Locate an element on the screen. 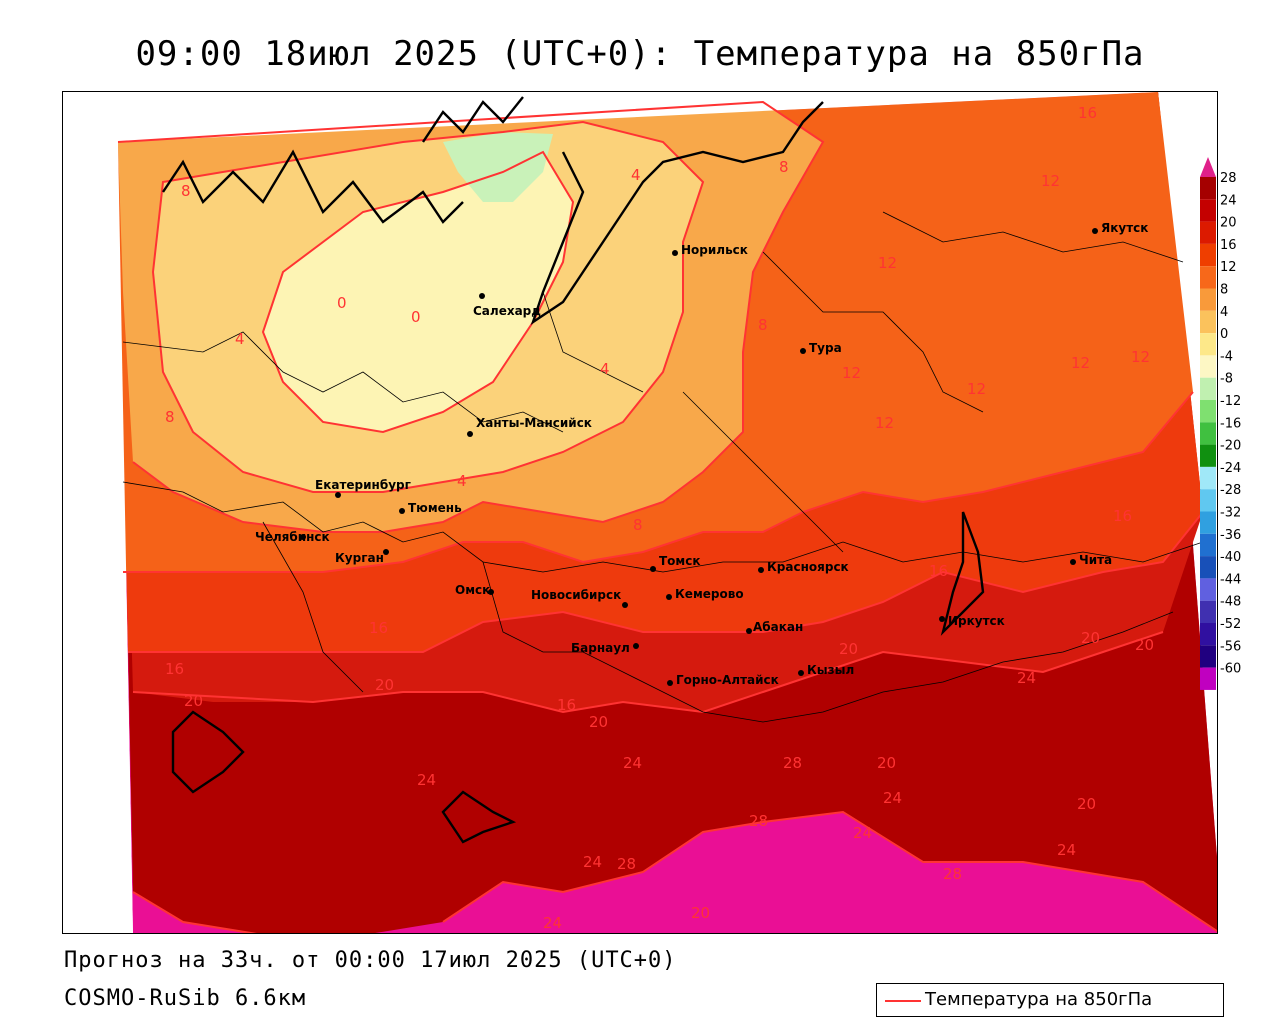 Image resolution: width=1280 pixels, height=1024 pixels. scale-tick-label: -20 is located at coordinates (1230, 446).